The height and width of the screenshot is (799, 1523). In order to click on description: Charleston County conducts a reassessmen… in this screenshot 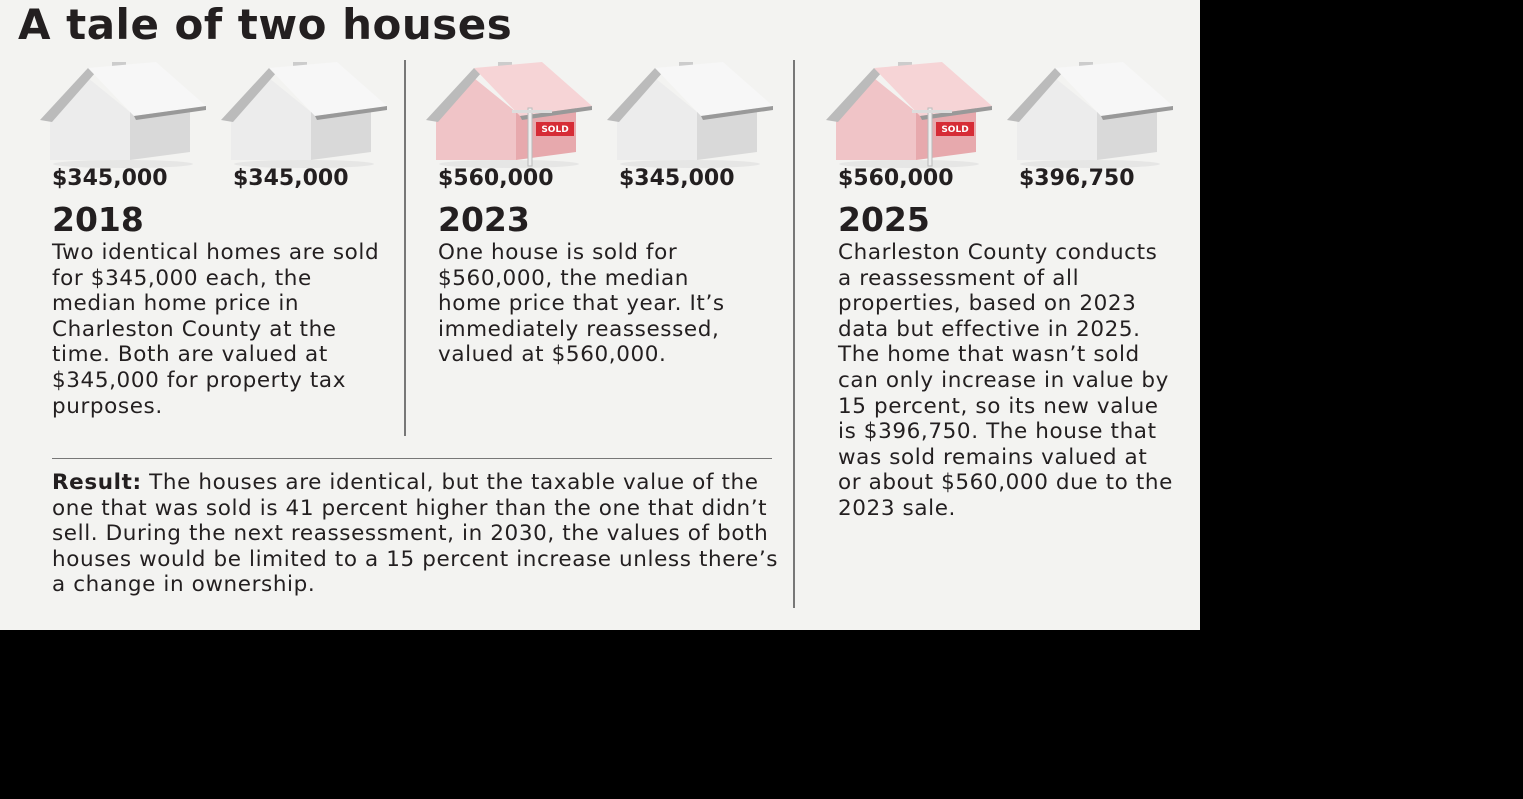, I will do `click(1005, 380)`.